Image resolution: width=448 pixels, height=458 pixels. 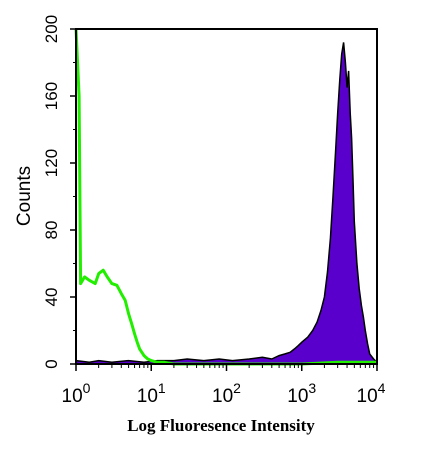 I want to click on y-axis: 0 40 80 120 160 200, so click(x=59, y=192).